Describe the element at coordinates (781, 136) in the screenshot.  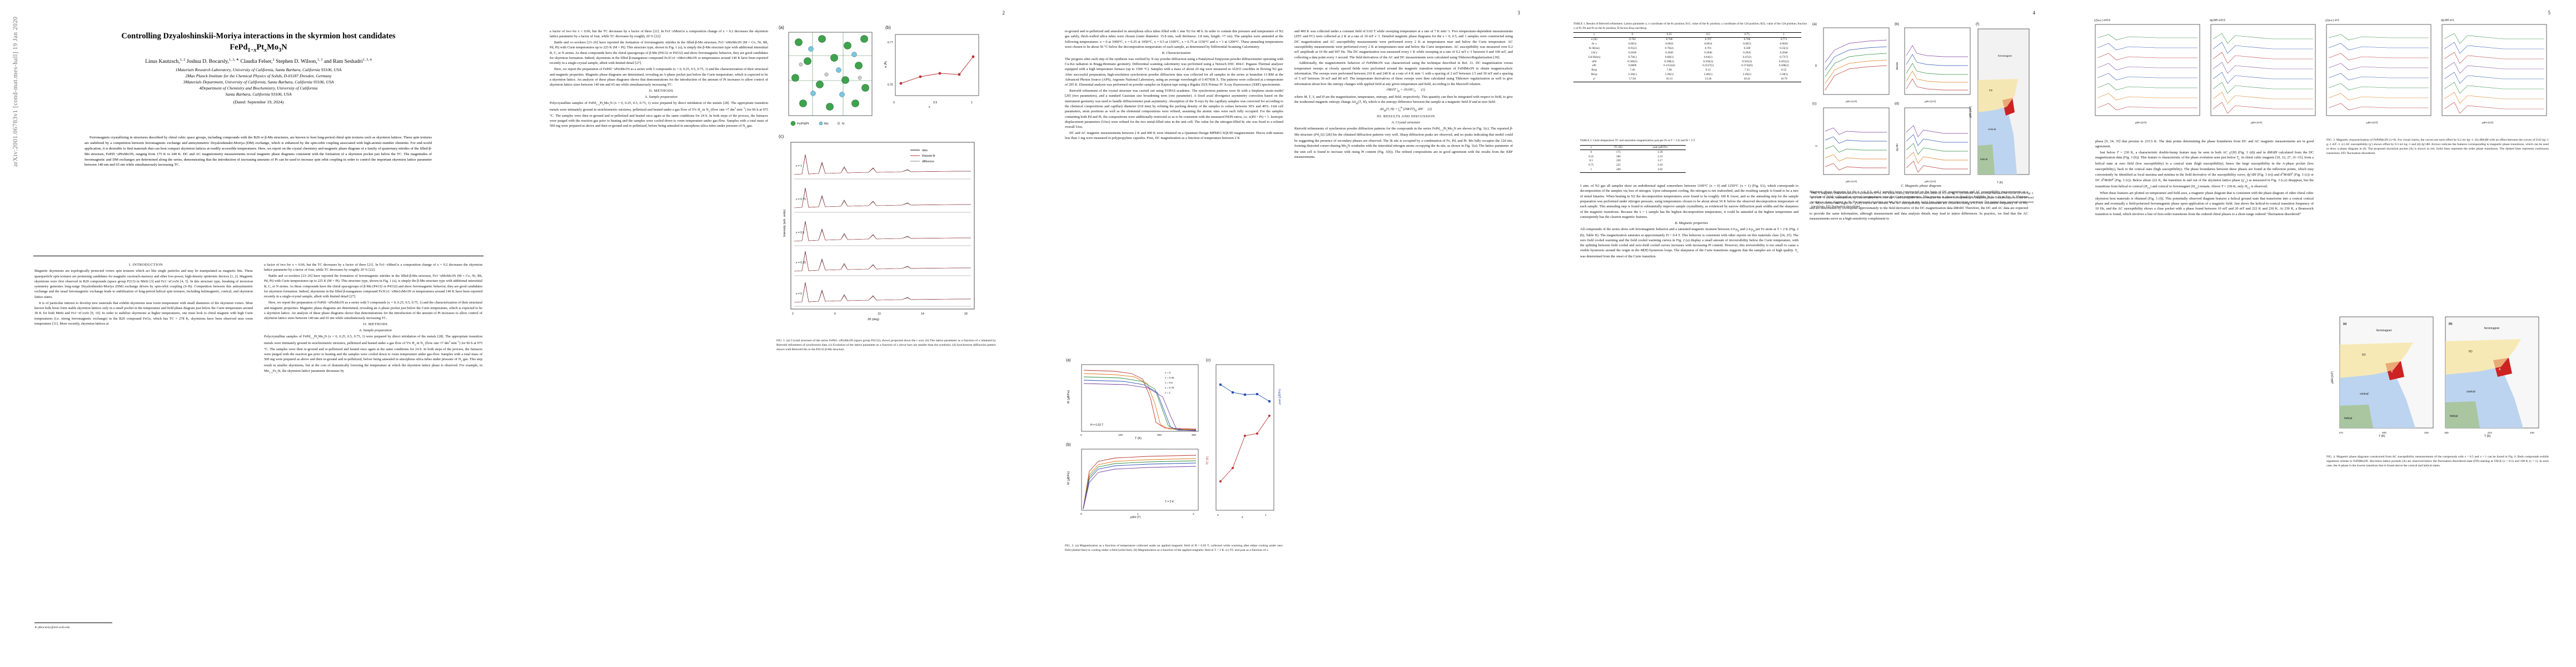
I see `fig1-panel-d-label: (c)` at that location.